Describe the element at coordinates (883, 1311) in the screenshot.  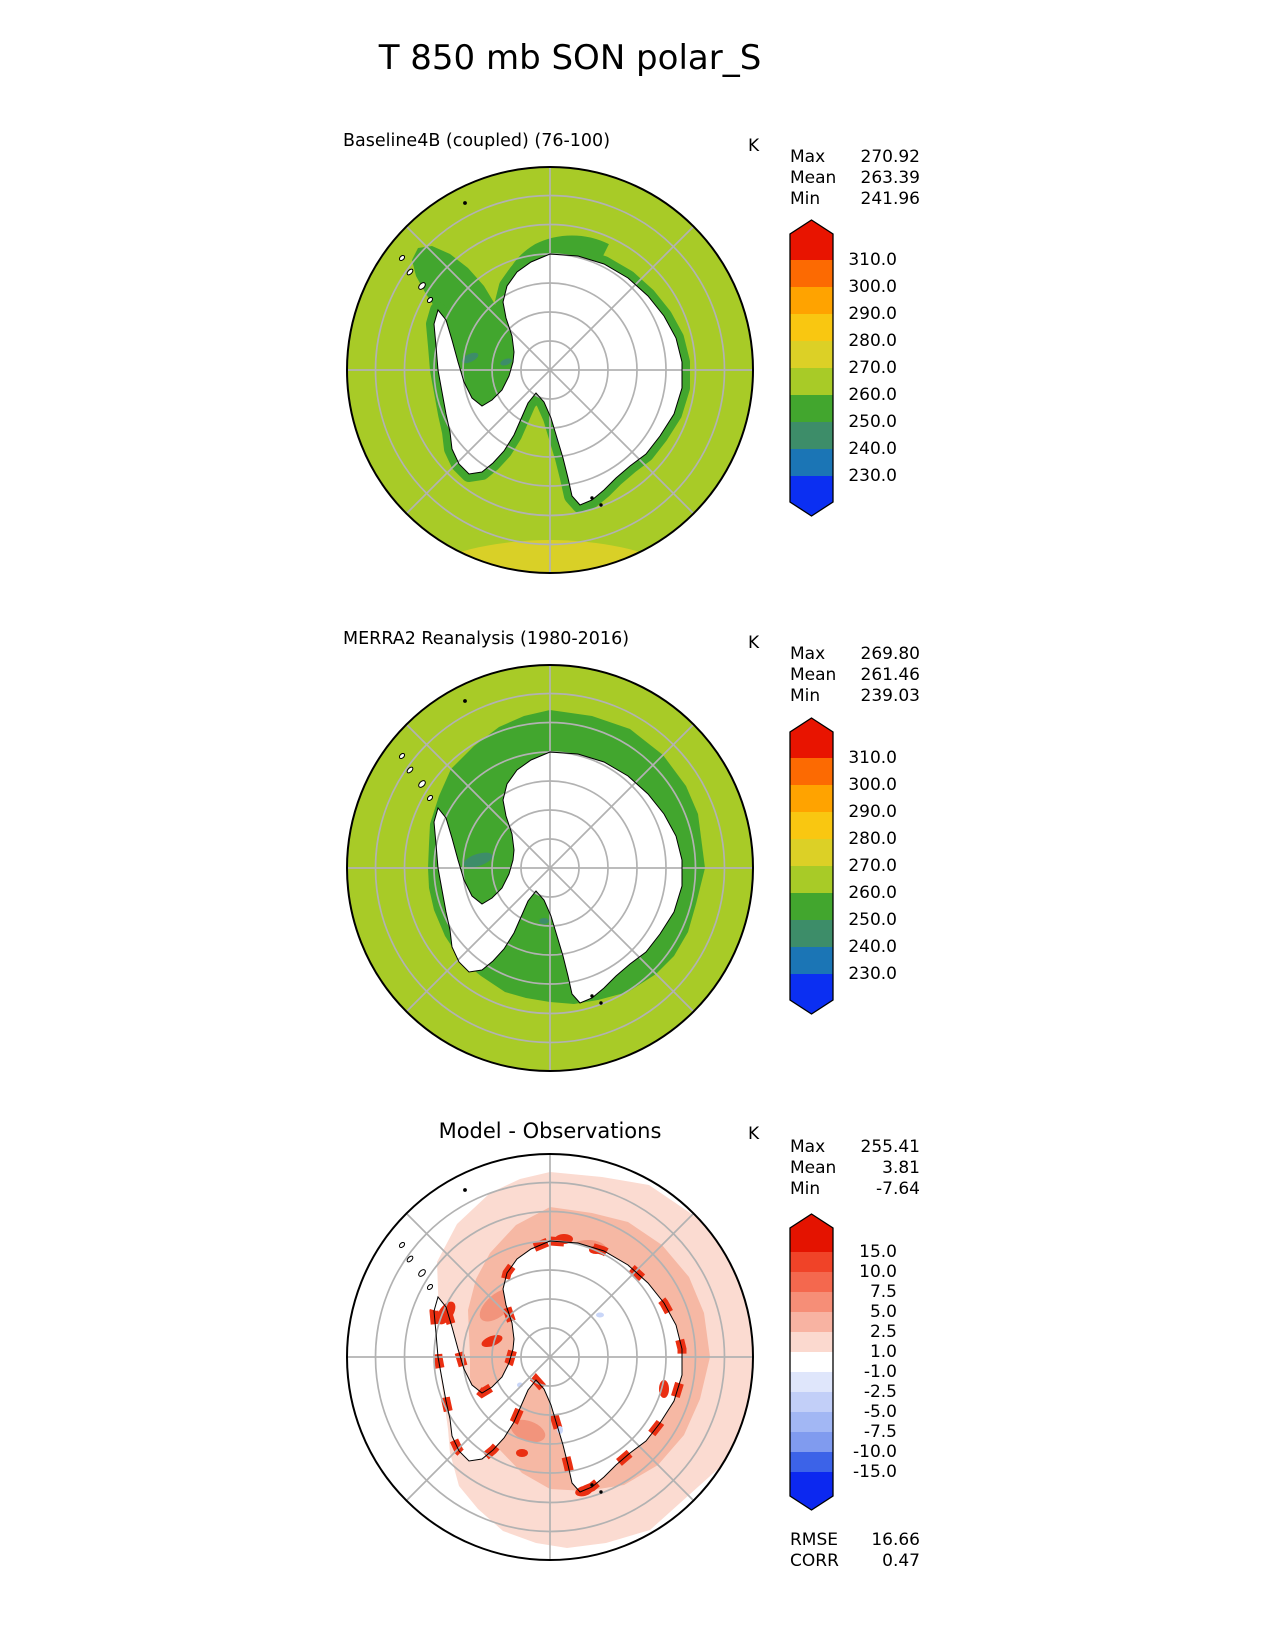
I see `colorbar-tick-label: 5.0` at that location.